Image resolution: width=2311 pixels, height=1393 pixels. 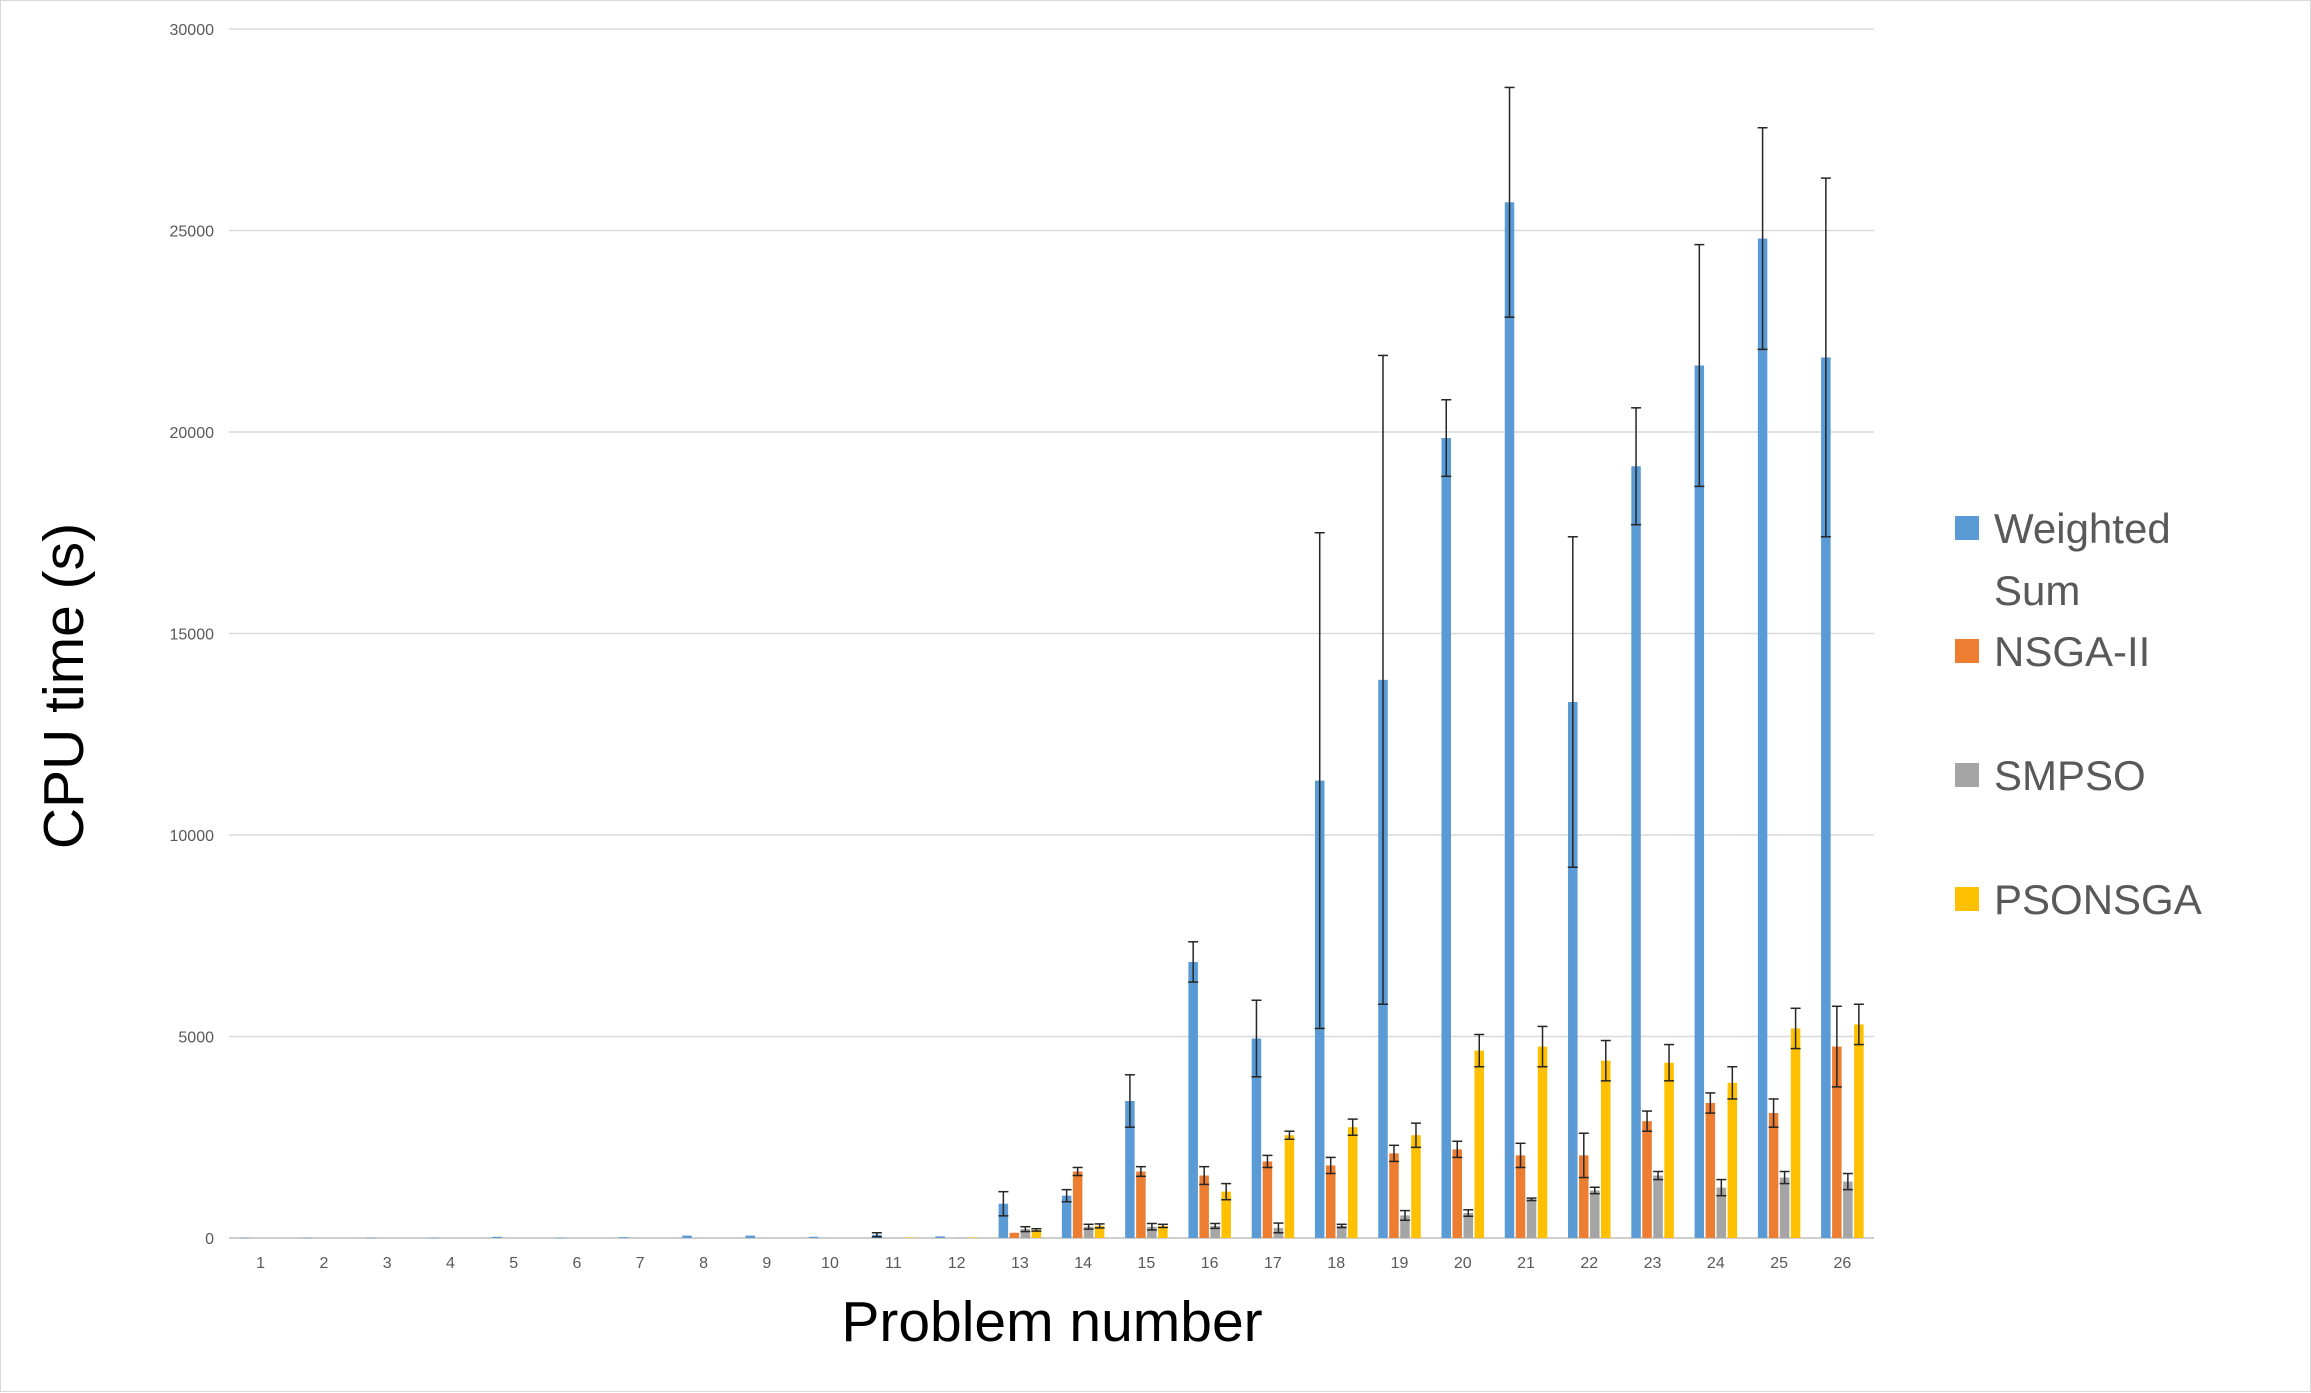 I want to click on legend-item: NSGA-II, so click(x=2052, y=651).